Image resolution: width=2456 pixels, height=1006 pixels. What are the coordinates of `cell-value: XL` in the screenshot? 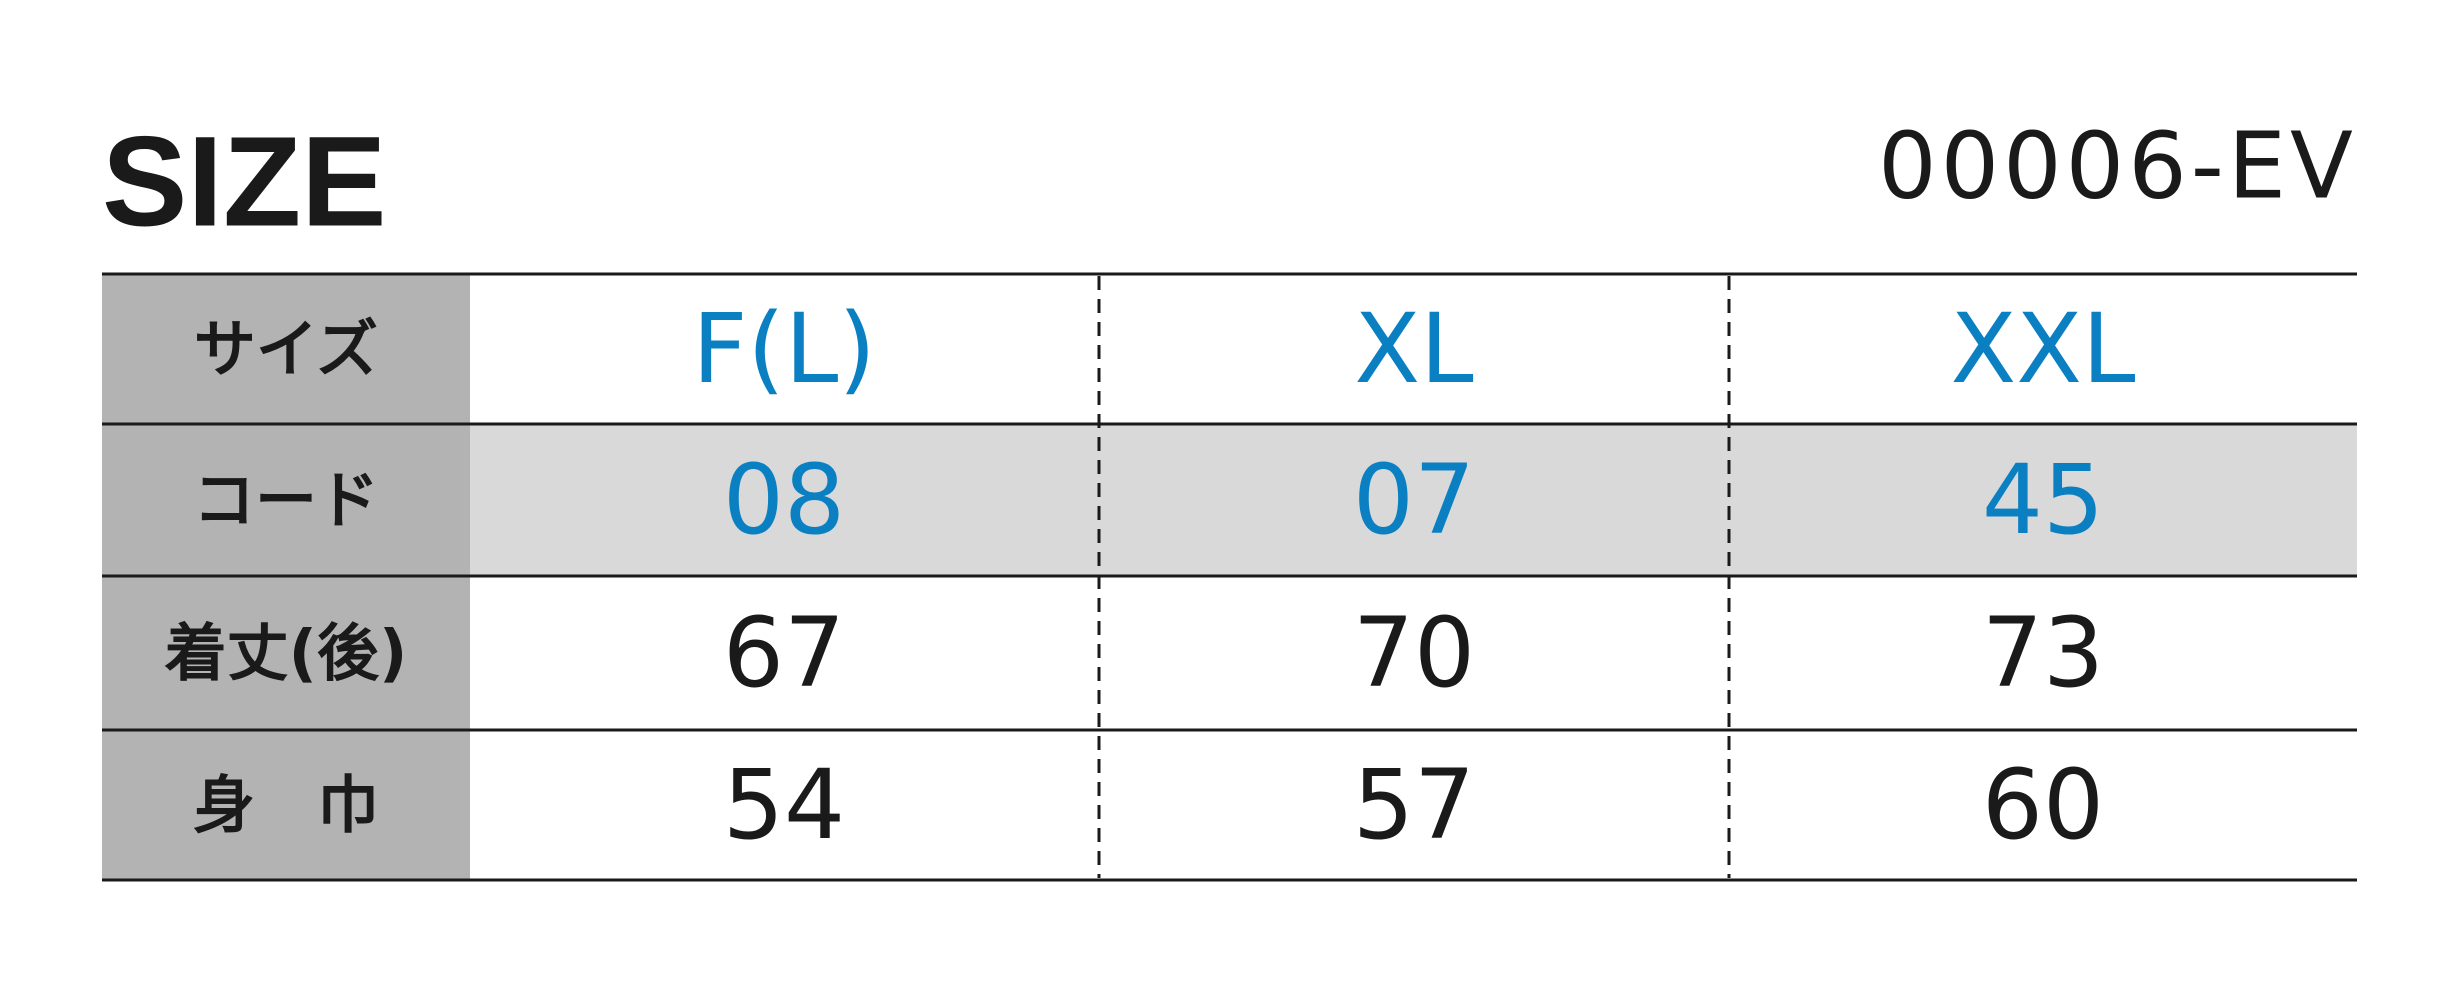 It's located at (1413, 349).